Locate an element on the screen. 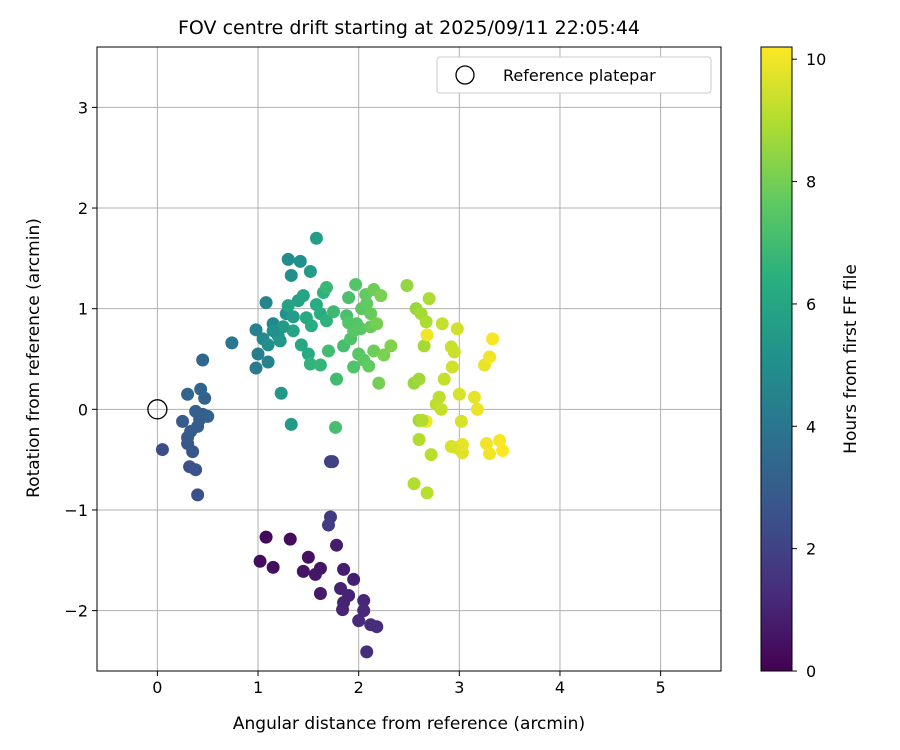 This screenshot has height=750, width=900. x-tick-label: 1 is located at coordinates (258, 687).